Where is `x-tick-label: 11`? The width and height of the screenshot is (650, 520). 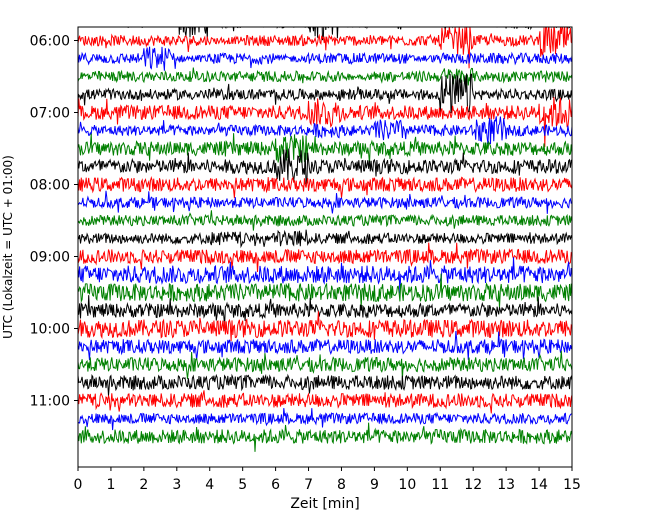
x-tick-label: 11 is located at coordinates (440, 485).